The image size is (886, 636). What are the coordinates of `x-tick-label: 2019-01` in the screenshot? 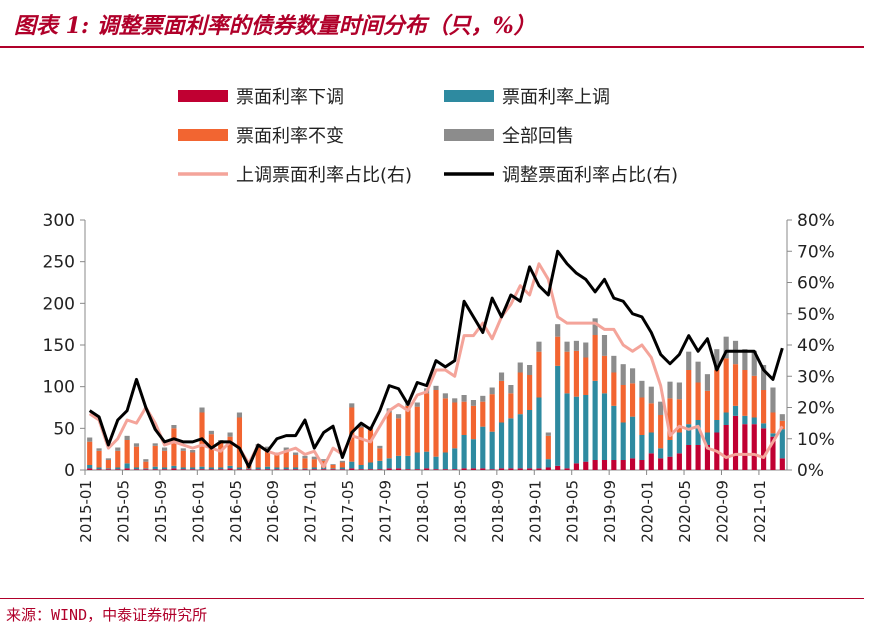 It's located at (535, 511).